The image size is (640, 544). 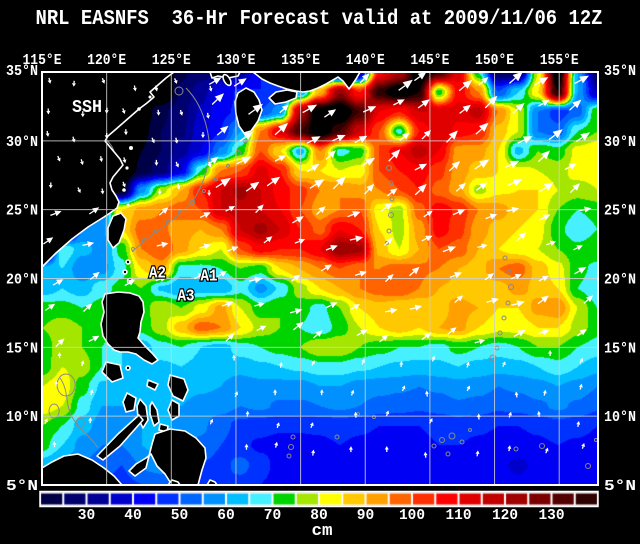 I want to click on svg-text: 150°E, so click(x=494, y=60).